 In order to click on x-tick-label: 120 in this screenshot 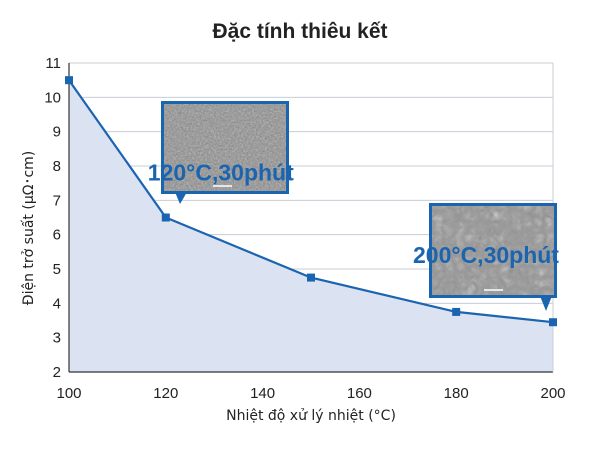, I will do `click(165, 393)`.